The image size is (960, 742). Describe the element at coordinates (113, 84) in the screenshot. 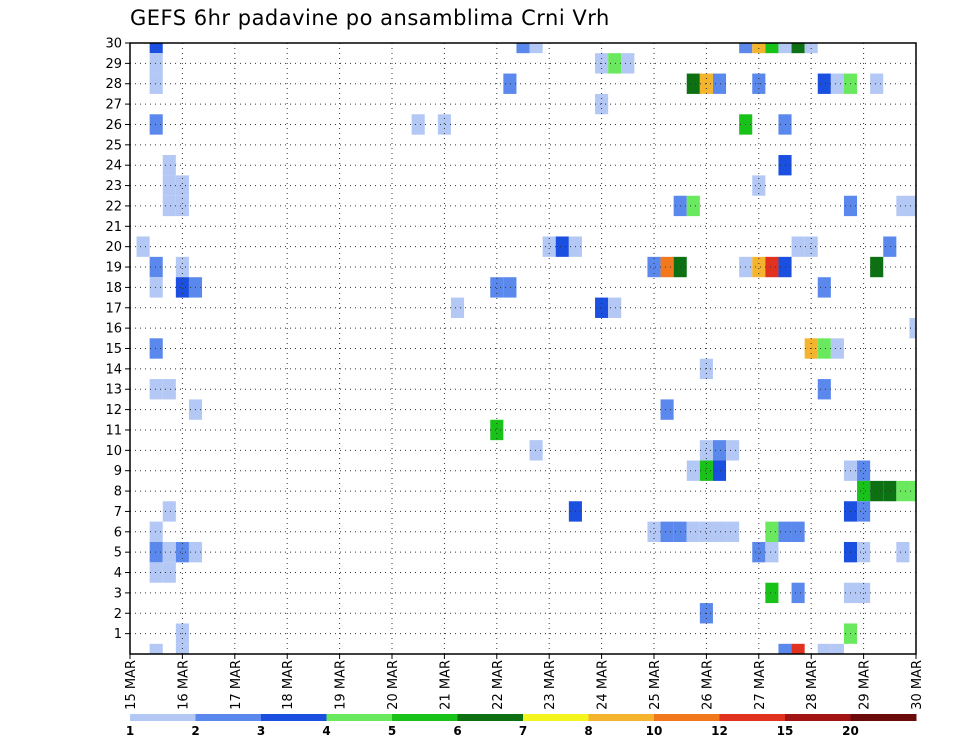

I see `y-tick-label: 28` at that location.